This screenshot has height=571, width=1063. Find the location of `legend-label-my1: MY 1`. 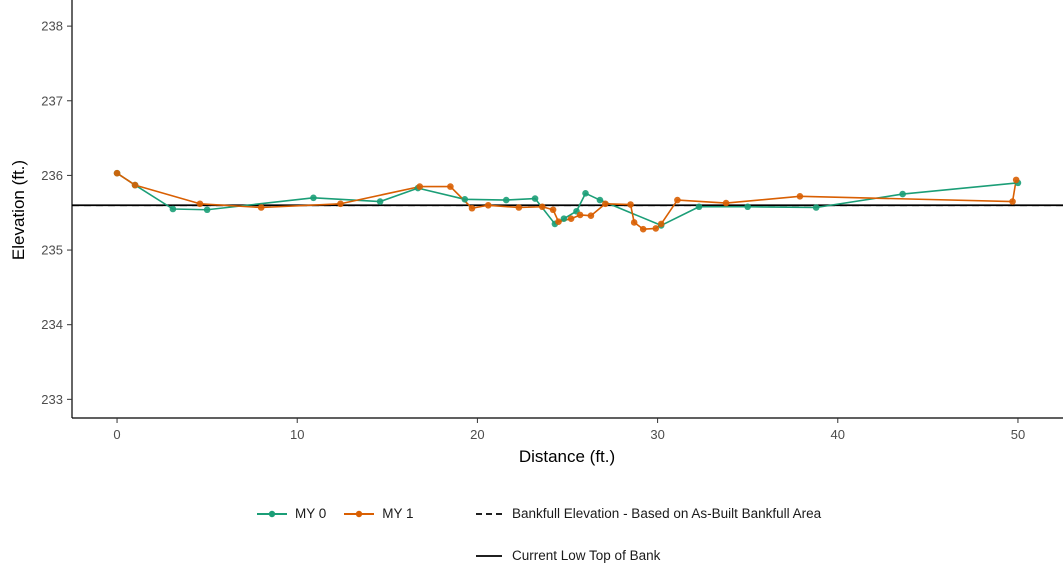

legend-label-my1: MY 1 is located at coordinates (398, 513).